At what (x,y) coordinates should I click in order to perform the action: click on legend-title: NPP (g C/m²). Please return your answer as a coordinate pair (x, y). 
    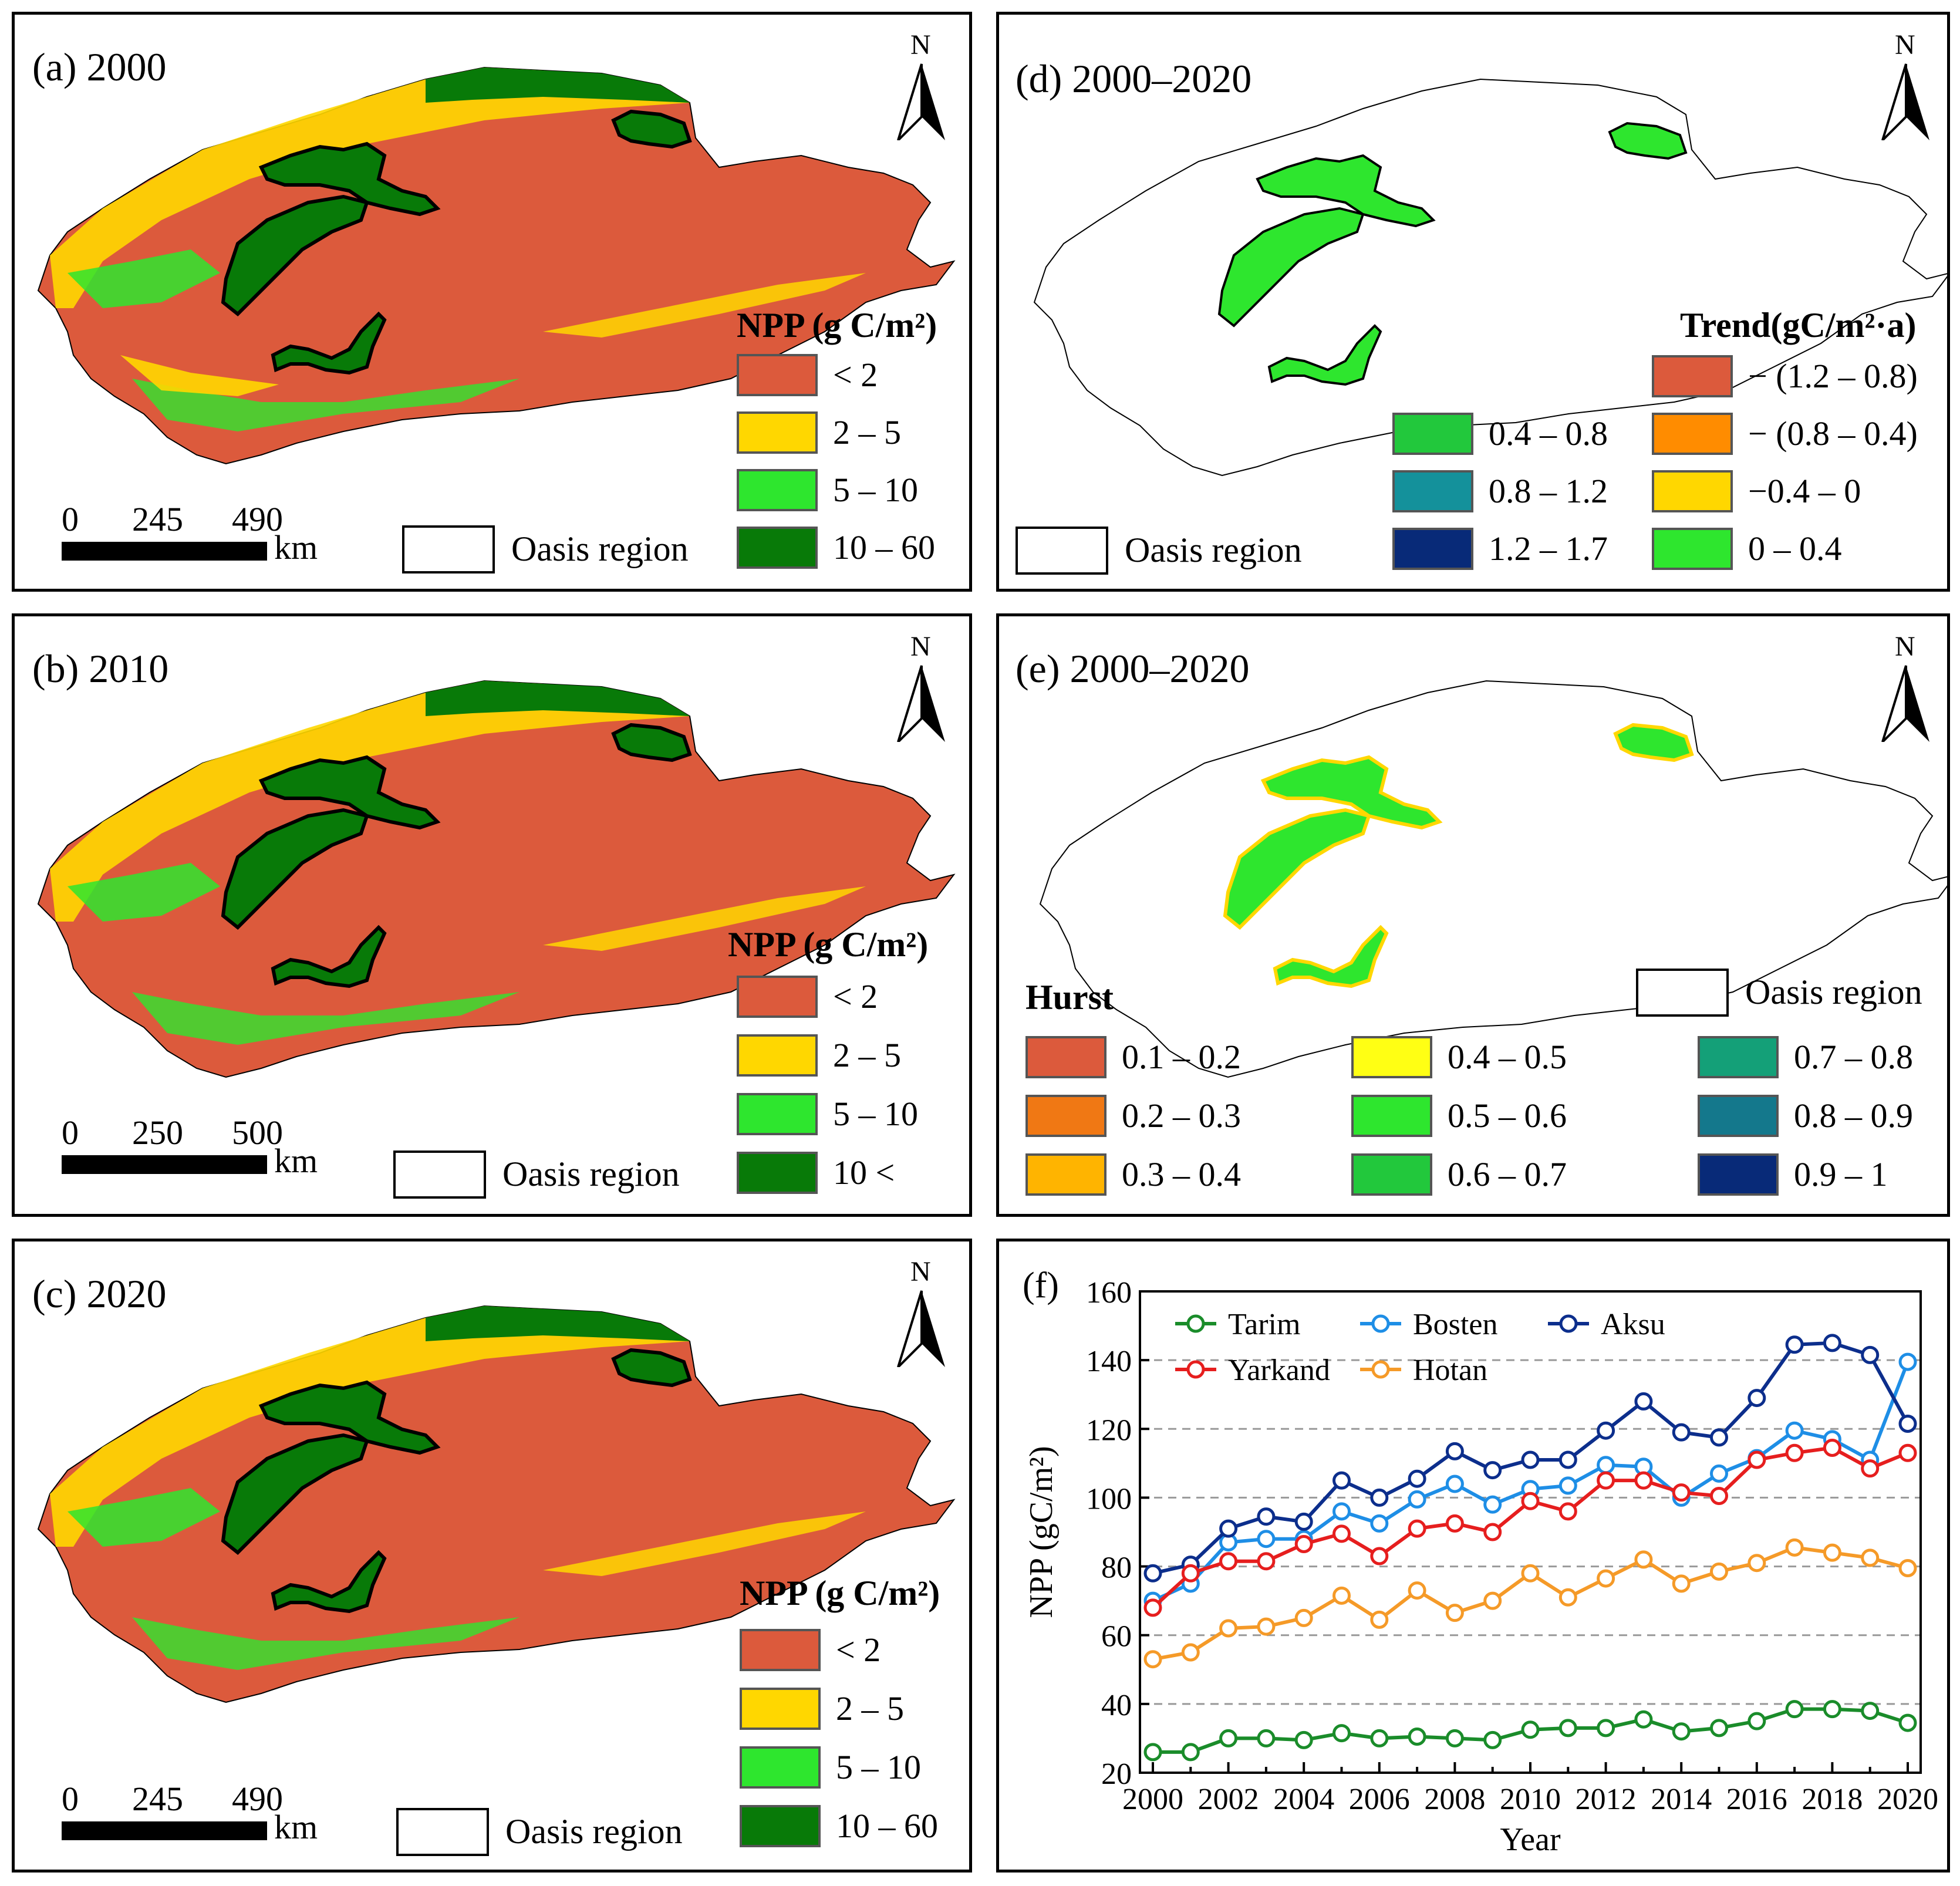
    Looking at the image, I should click on (837, 325).